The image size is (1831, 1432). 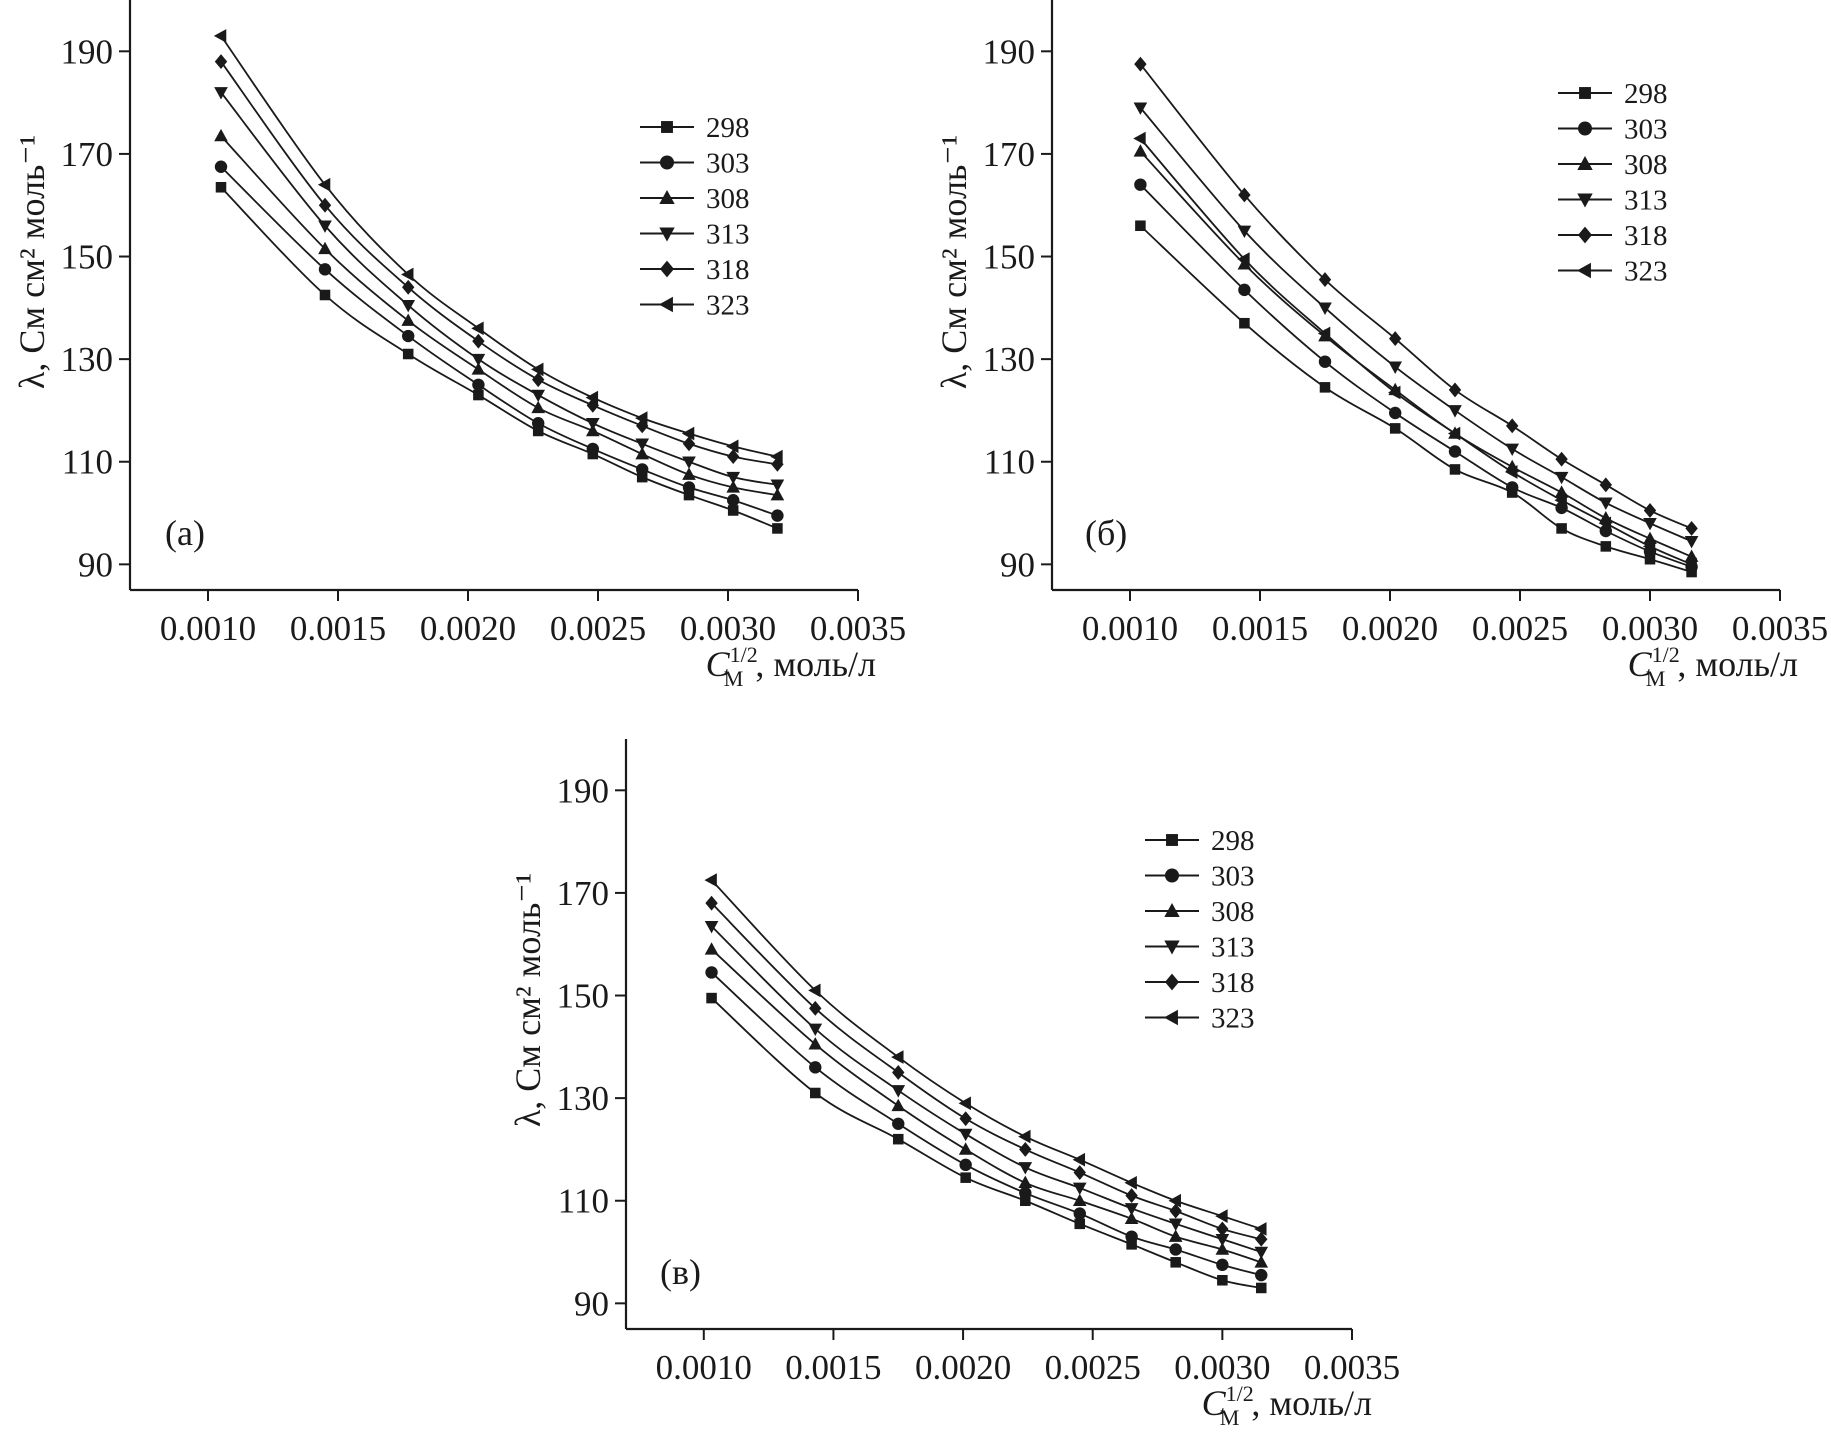 What do you see at coordinates (1009, 154) in the screenshot?
I see `y-tick-label: 170` at bounding box center [1009, 154].